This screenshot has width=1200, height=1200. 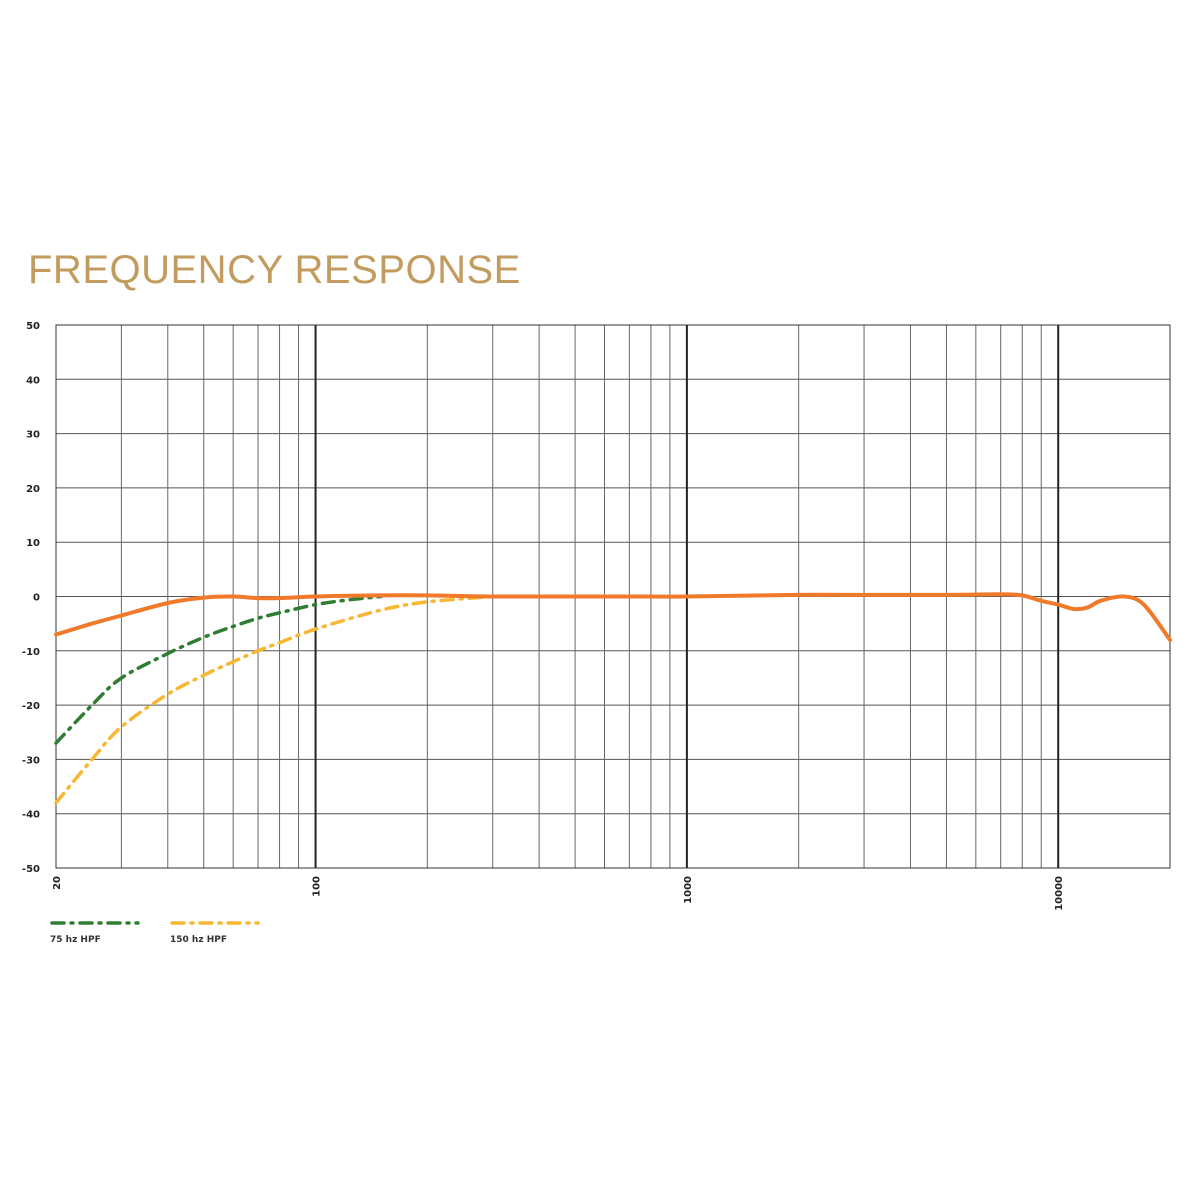 I want to click on x-tick-label: 10000, so click(x=1059, y=893).